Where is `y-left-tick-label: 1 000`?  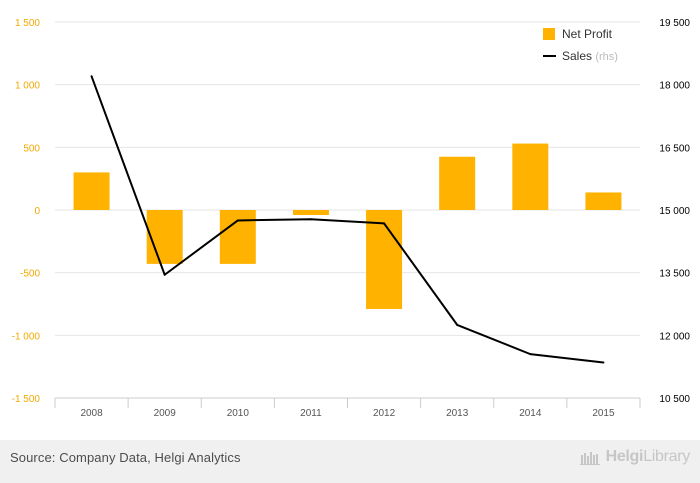
y-left-tick-label: 1 000 is located at coordinates (27, 86).